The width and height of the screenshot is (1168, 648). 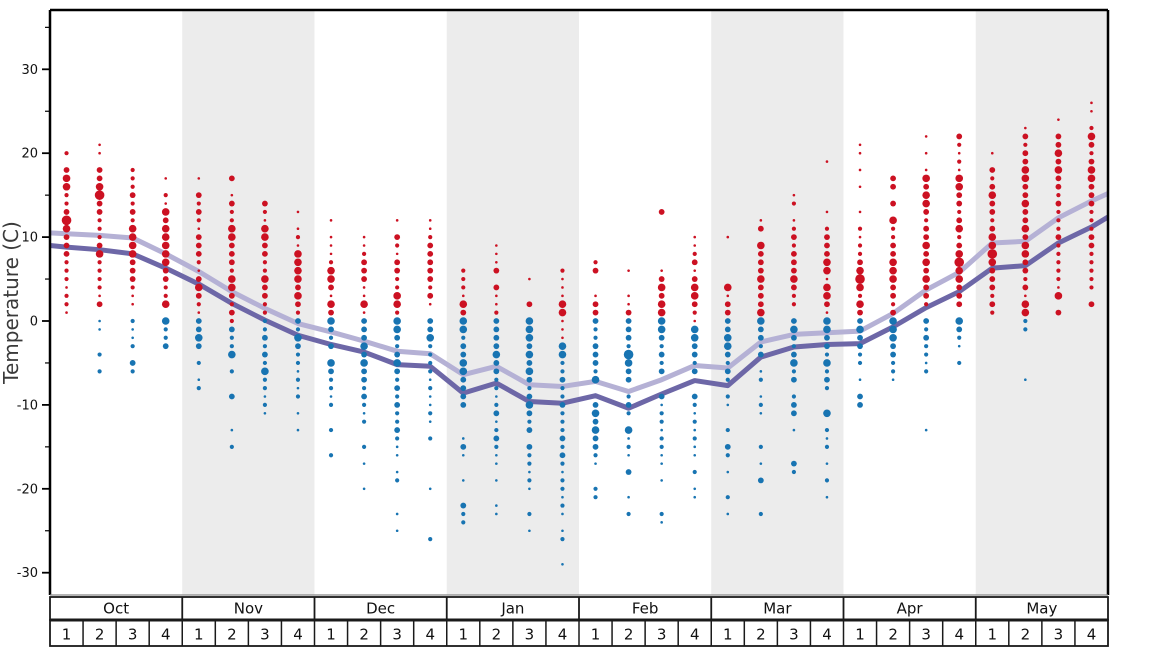 I want to click on month-label: May, so click(x=1041, y=609).